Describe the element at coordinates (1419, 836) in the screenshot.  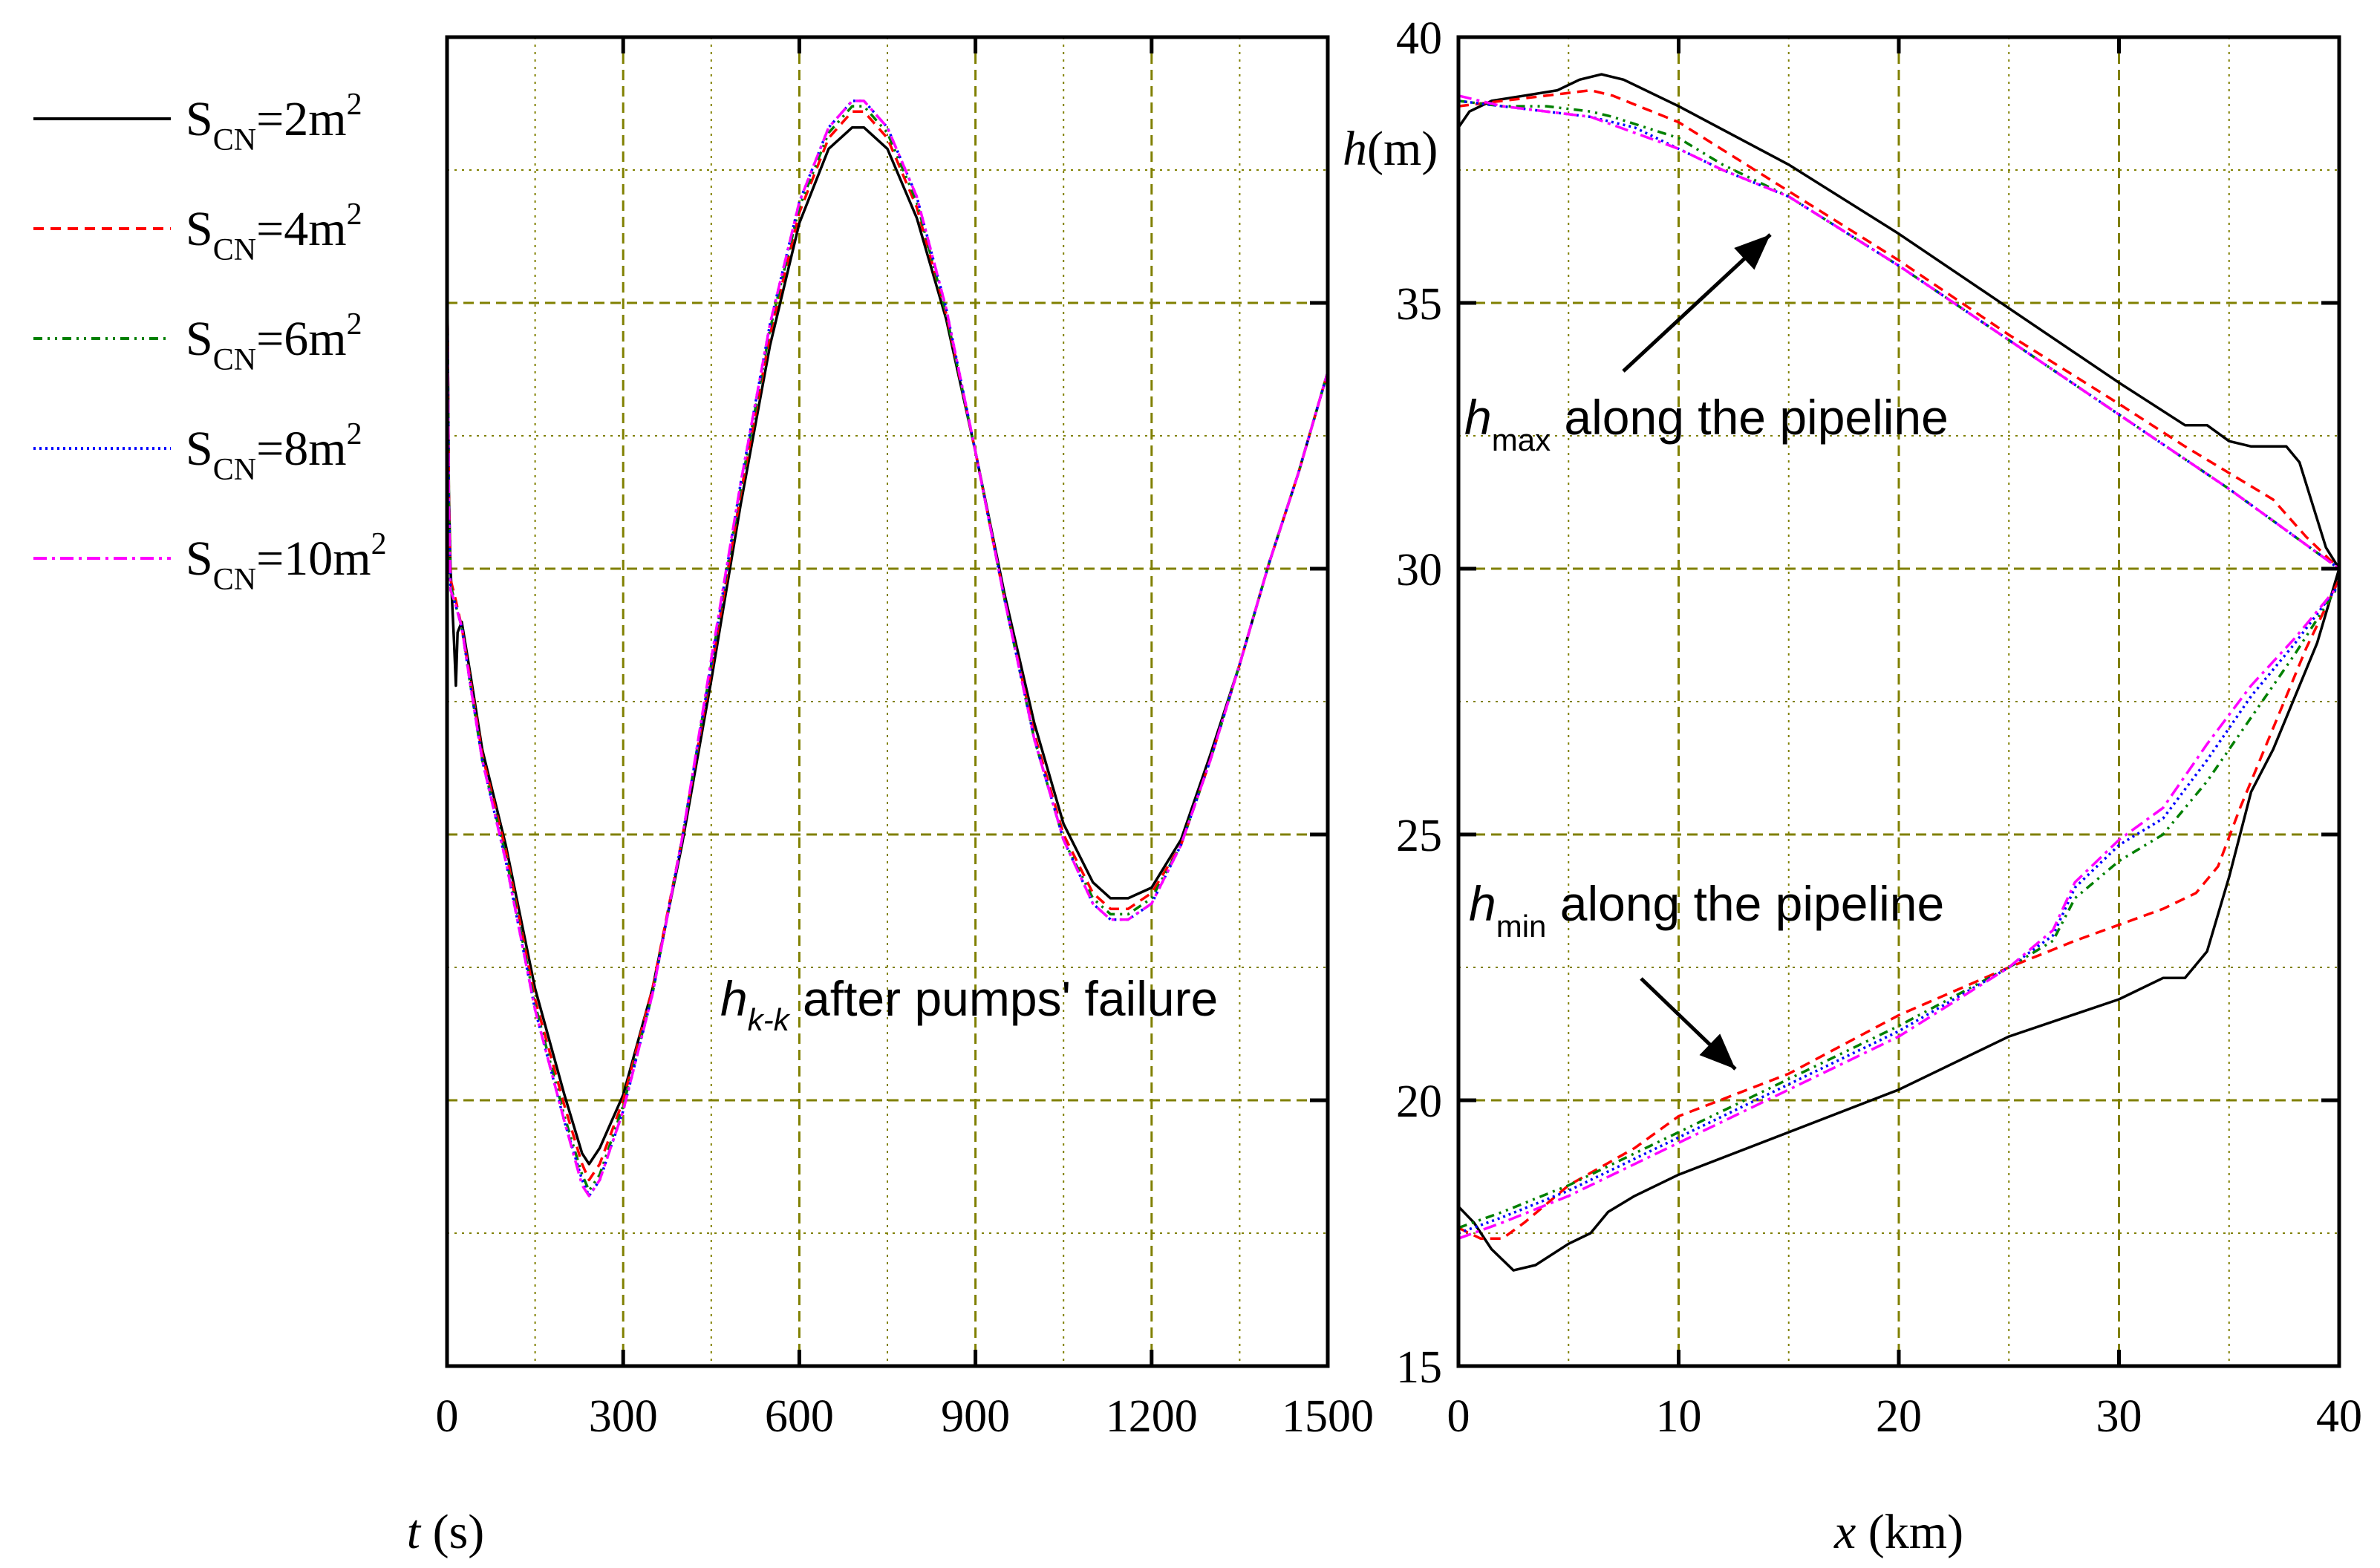
I see `right-y-tick-label: 25` at that location.